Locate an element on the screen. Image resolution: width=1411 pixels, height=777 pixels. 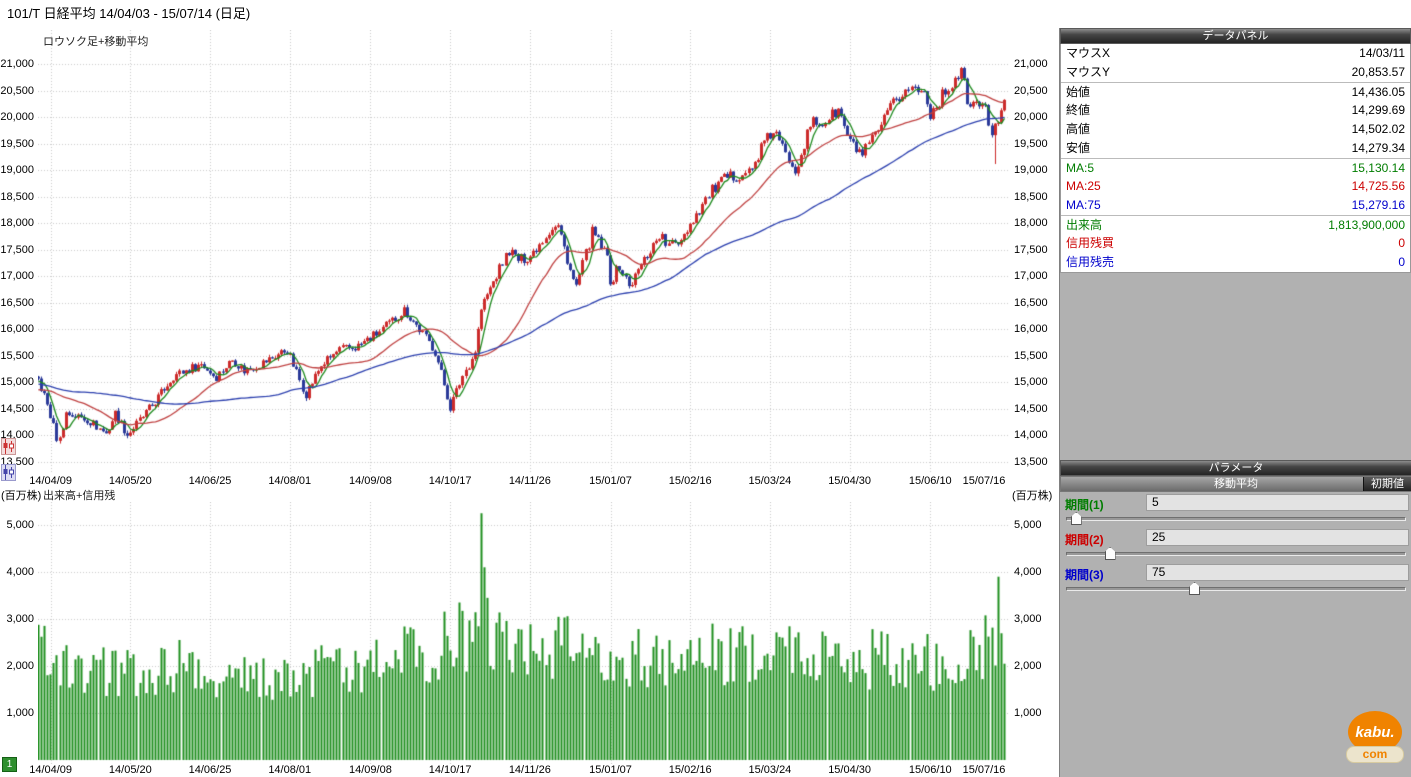
price-y-tick-label: 20,500 is located at coordinates (1031, 90).